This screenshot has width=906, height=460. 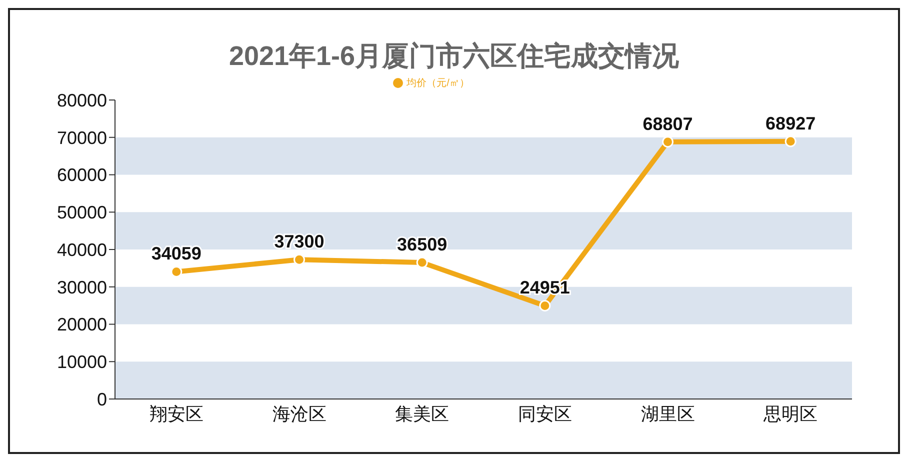 I want to click on y-tick-label: 10000, so click(x=81, y=362).